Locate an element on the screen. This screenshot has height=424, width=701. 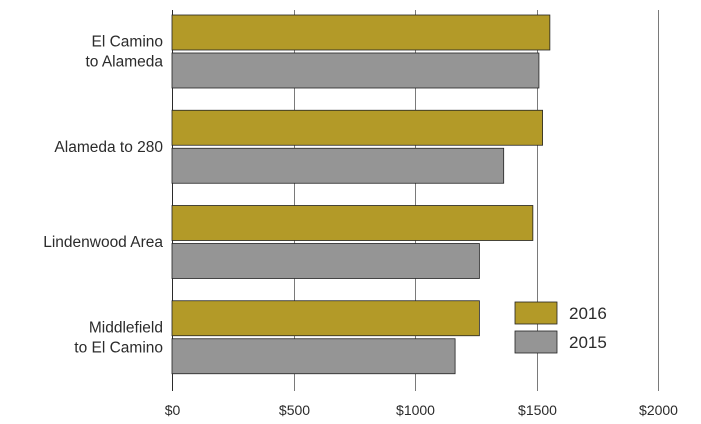
x-tick-label: $1500 is located at coordinates (537, 410).